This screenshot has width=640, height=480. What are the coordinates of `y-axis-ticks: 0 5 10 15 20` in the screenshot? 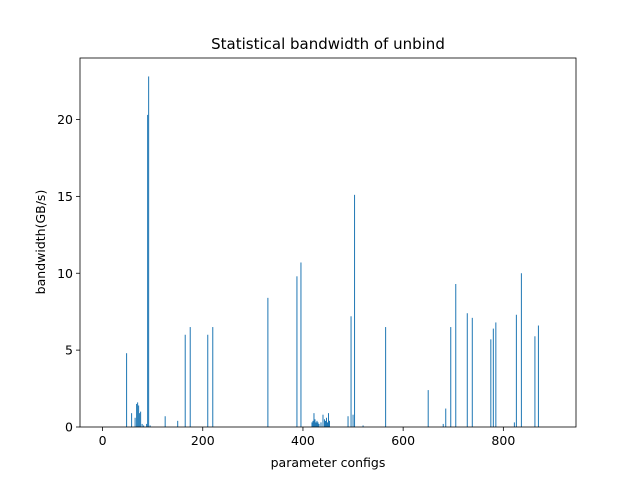 It's located at (68, 273).